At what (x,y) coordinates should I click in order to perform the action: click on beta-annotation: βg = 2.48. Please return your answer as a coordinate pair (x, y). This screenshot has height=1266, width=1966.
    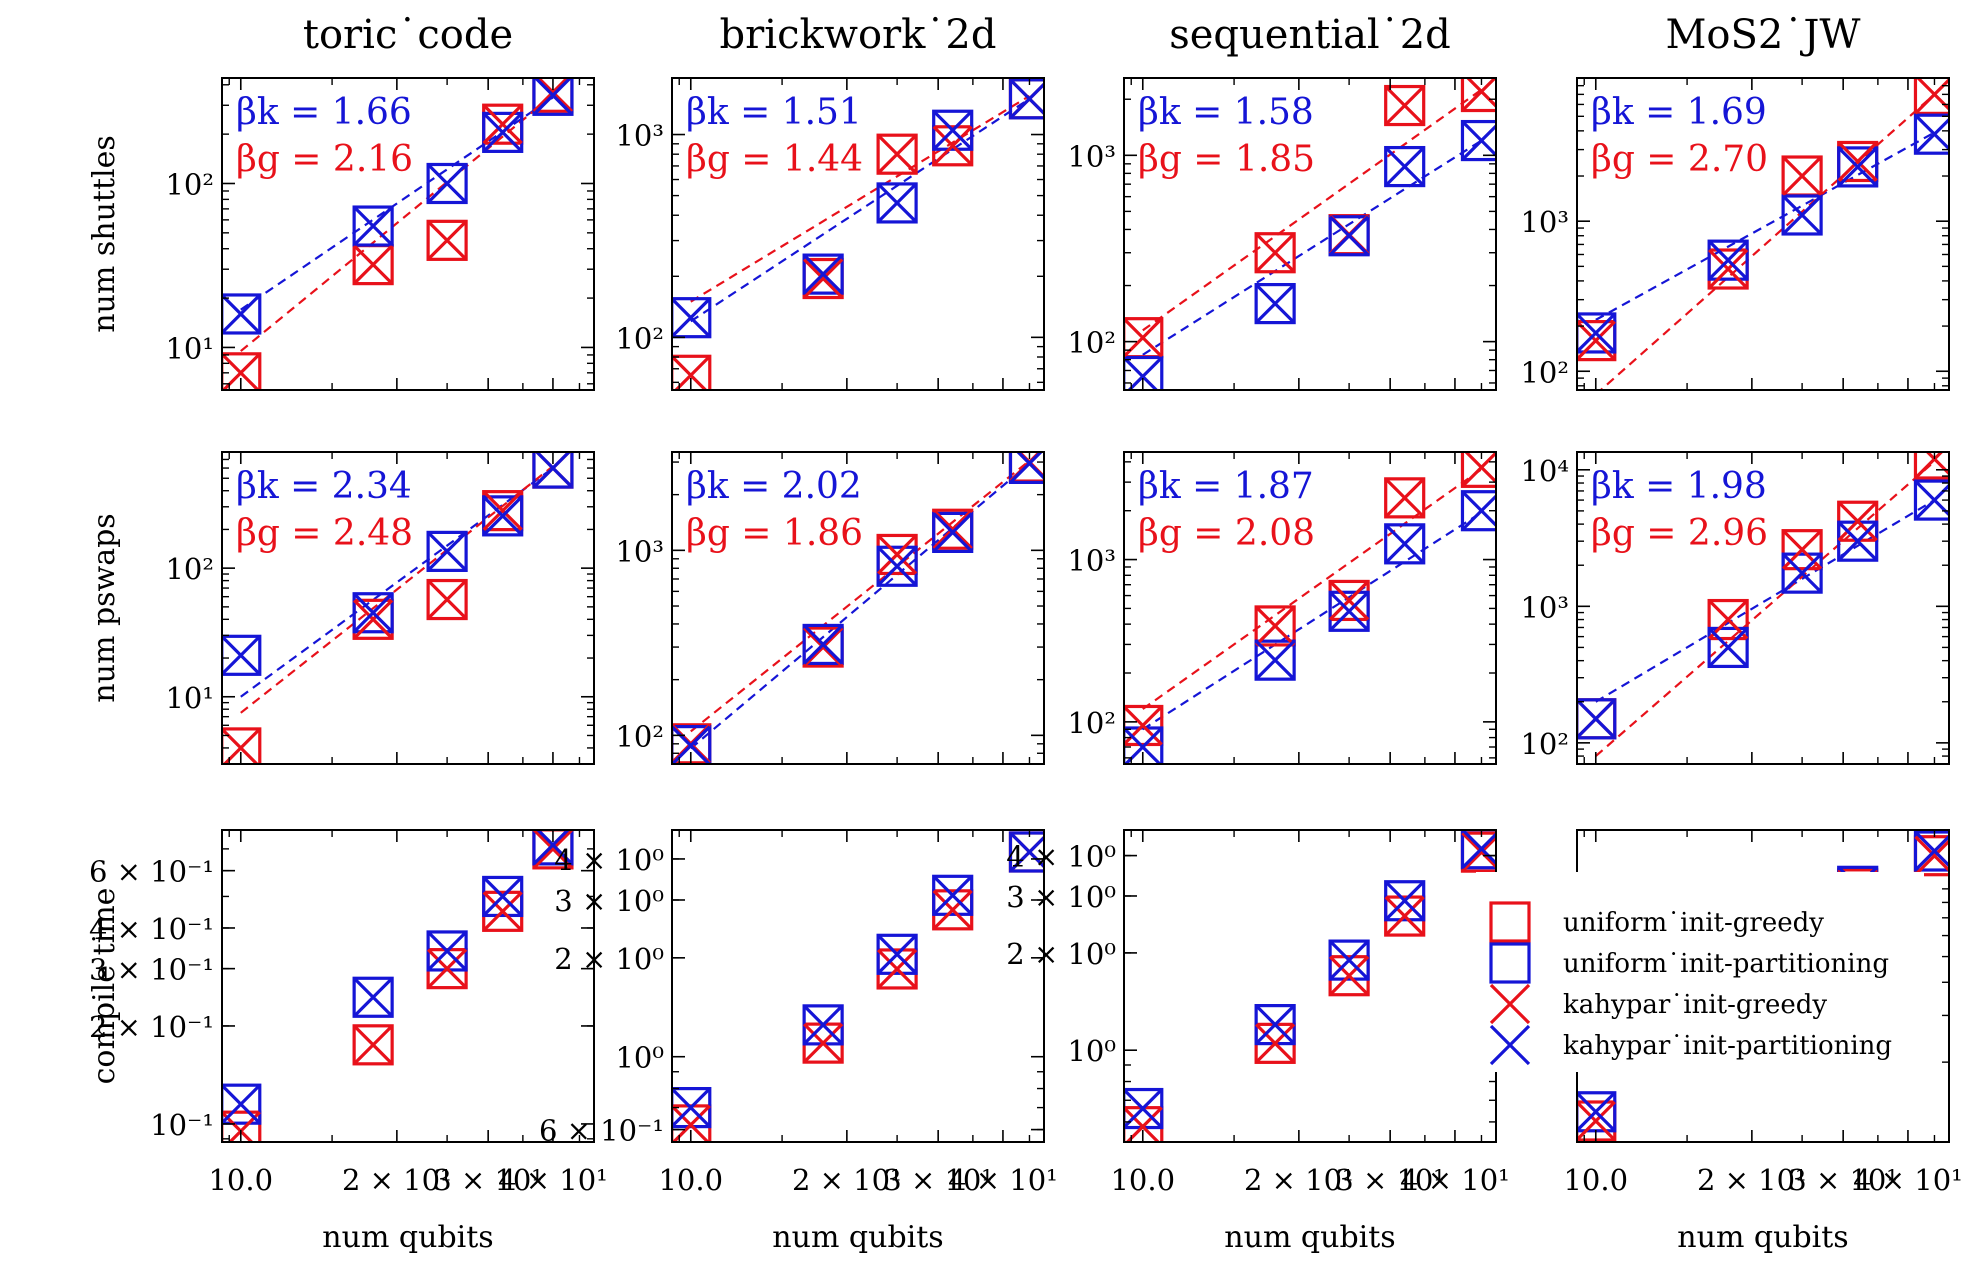
    Looking at the image, I should click on (324, 533).